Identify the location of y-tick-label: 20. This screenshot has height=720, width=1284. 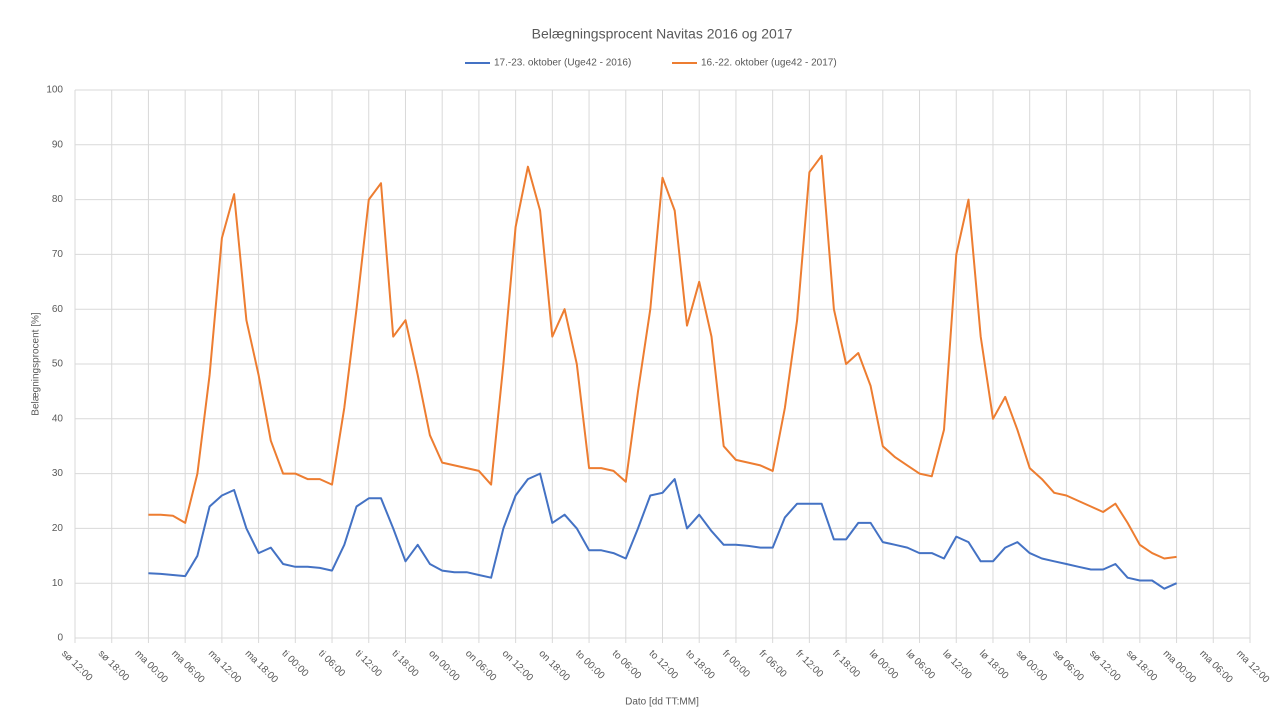
(58, 528).